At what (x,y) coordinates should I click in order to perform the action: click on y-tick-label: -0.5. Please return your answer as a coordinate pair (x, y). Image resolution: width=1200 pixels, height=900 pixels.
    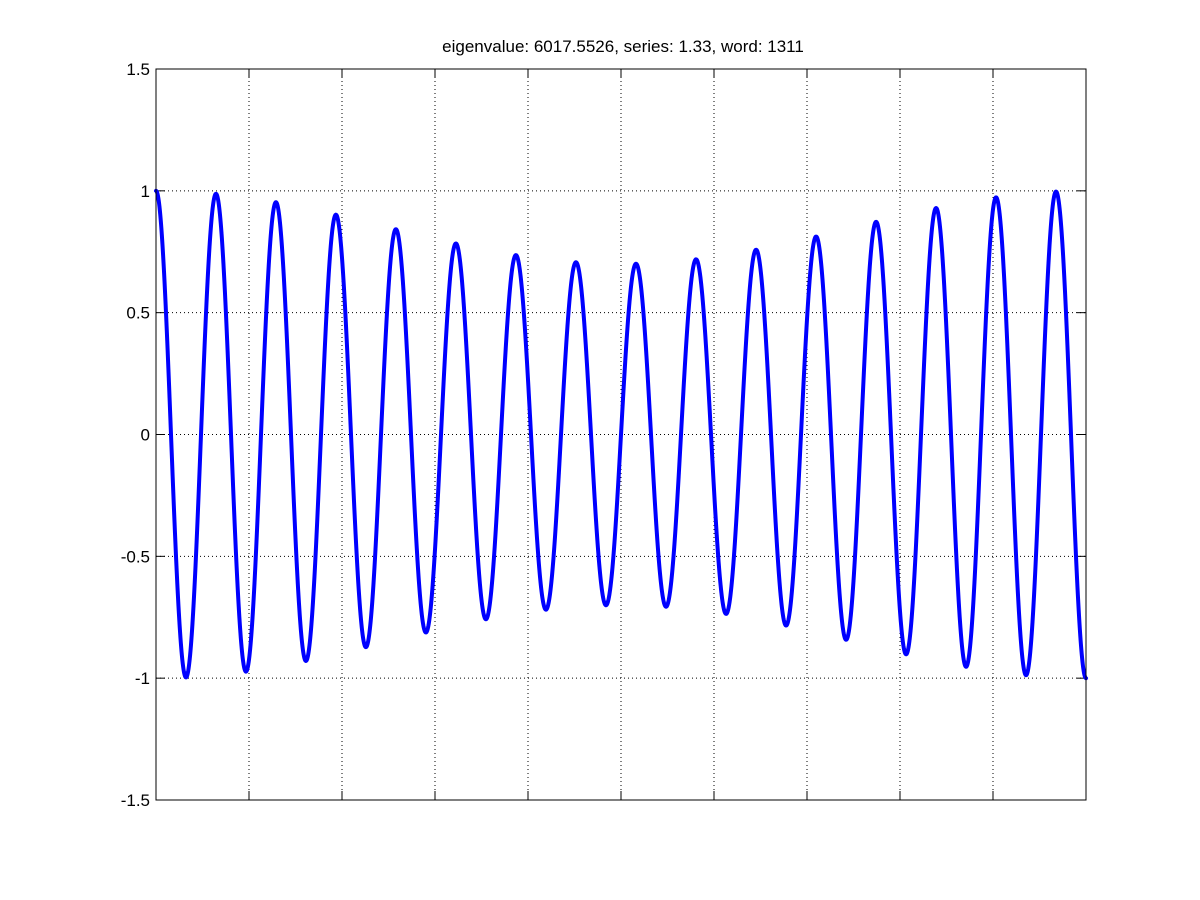
    Looking at the image, I should click on (135, 556).